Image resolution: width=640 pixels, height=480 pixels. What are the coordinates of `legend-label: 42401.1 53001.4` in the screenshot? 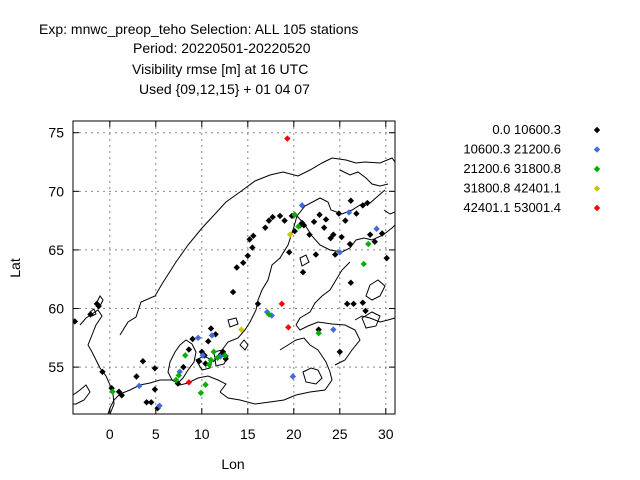 It's located at (512, 207).